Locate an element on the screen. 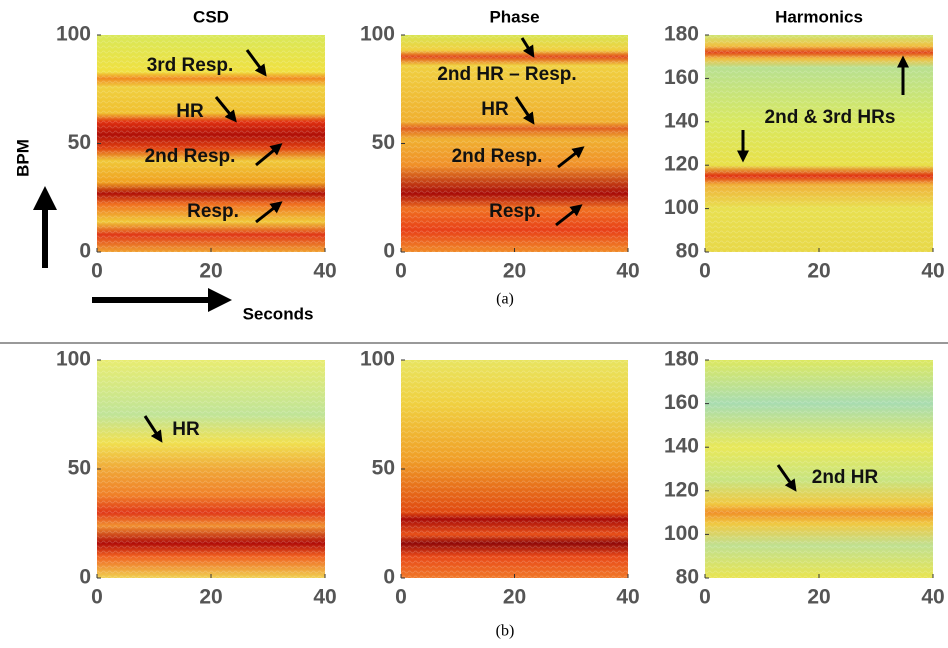 This screenshot has width=948, height=648. y-axis-label: BPM is located at coordinates (22, 158).